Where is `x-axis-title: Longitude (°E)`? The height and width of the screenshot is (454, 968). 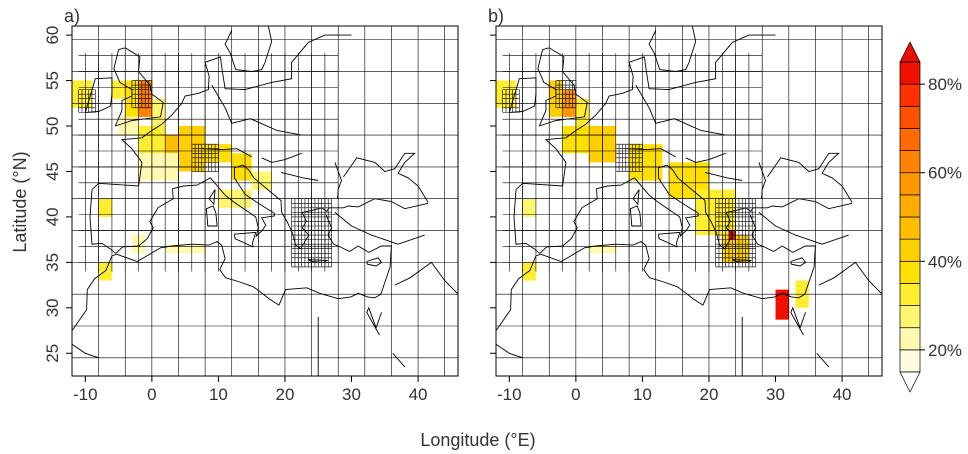
x-axis-title: Longitude (°E) is located at coordinates (477, 440).